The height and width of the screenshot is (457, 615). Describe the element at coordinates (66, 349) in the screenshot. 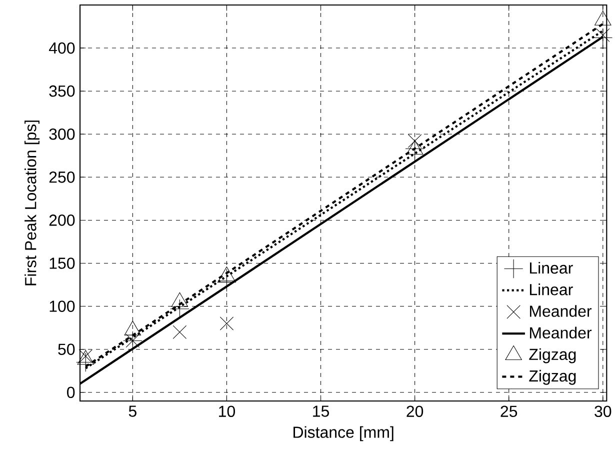

I see `y-tick-label: 50` at that location.